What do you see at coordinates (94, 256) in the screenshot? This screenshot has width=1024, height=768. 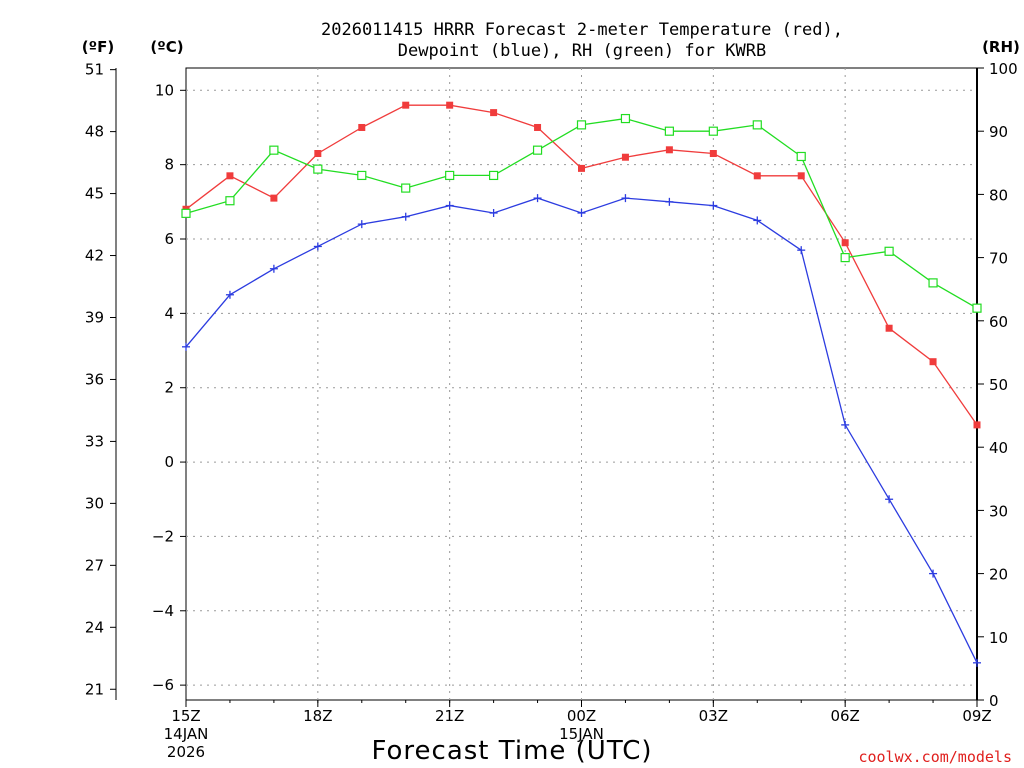 I see `fahrenheit-tick-label: 42` at bounding box center [94, 256].